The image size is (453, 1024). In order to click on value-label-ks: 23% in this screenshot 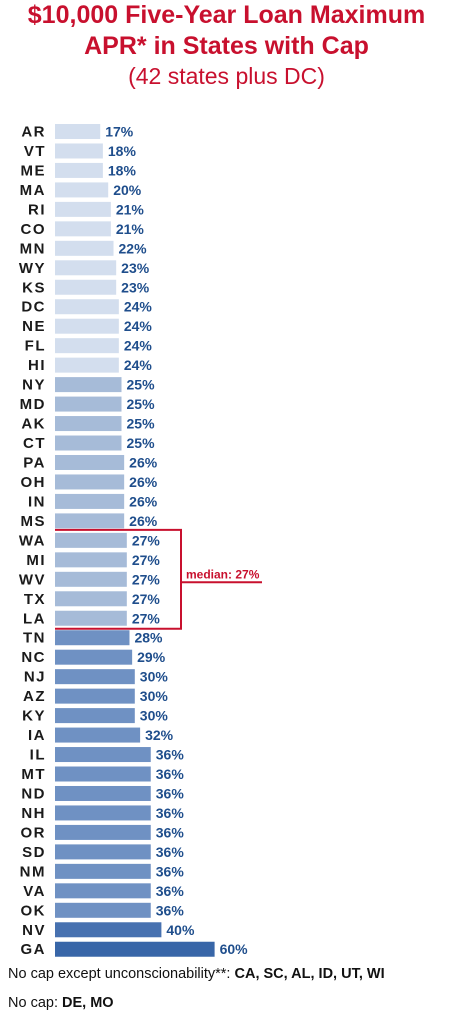, I will do `click(135, 287)`.